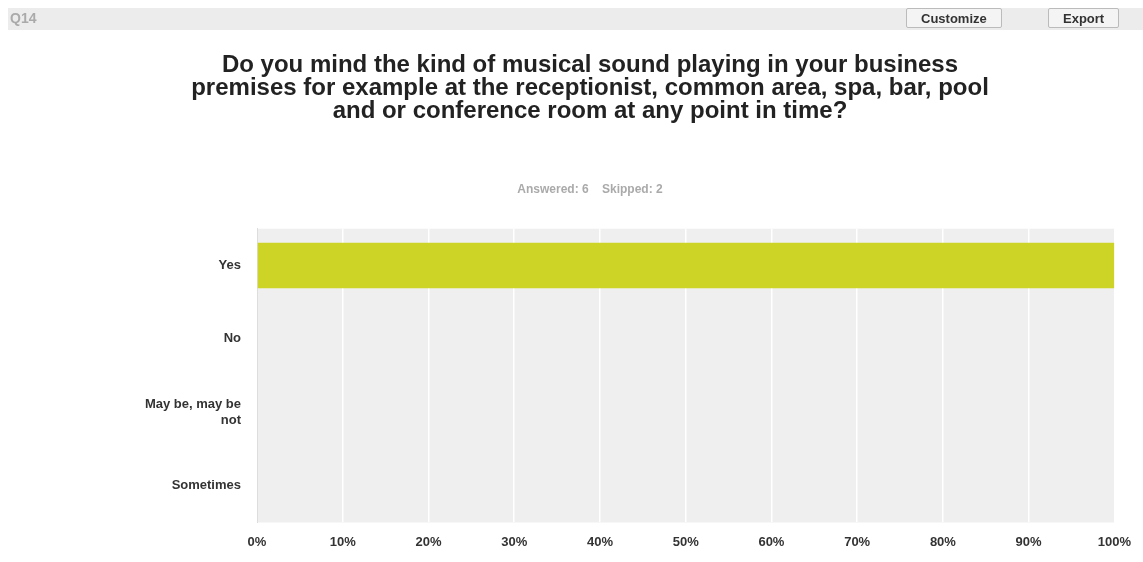 The width and height of the screenshot is (1143, 562). I want to click on x-tick-label: 40%, so click(600, 541).